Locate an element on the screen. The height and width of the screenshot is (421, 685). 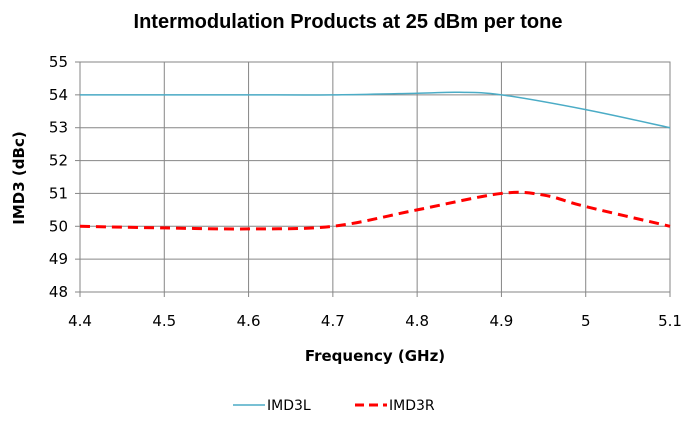
y-tick-label: 55 is located at coordinates (58, 62).